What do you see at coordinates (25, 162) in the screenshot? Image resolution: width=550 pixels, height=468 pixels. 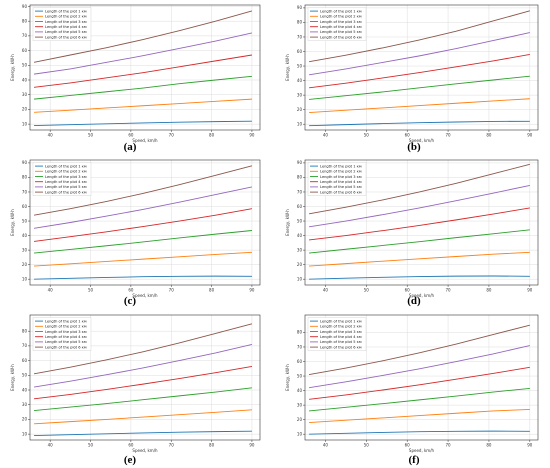 I see `y-tick-label: 90` at bounding box center [25, 162].